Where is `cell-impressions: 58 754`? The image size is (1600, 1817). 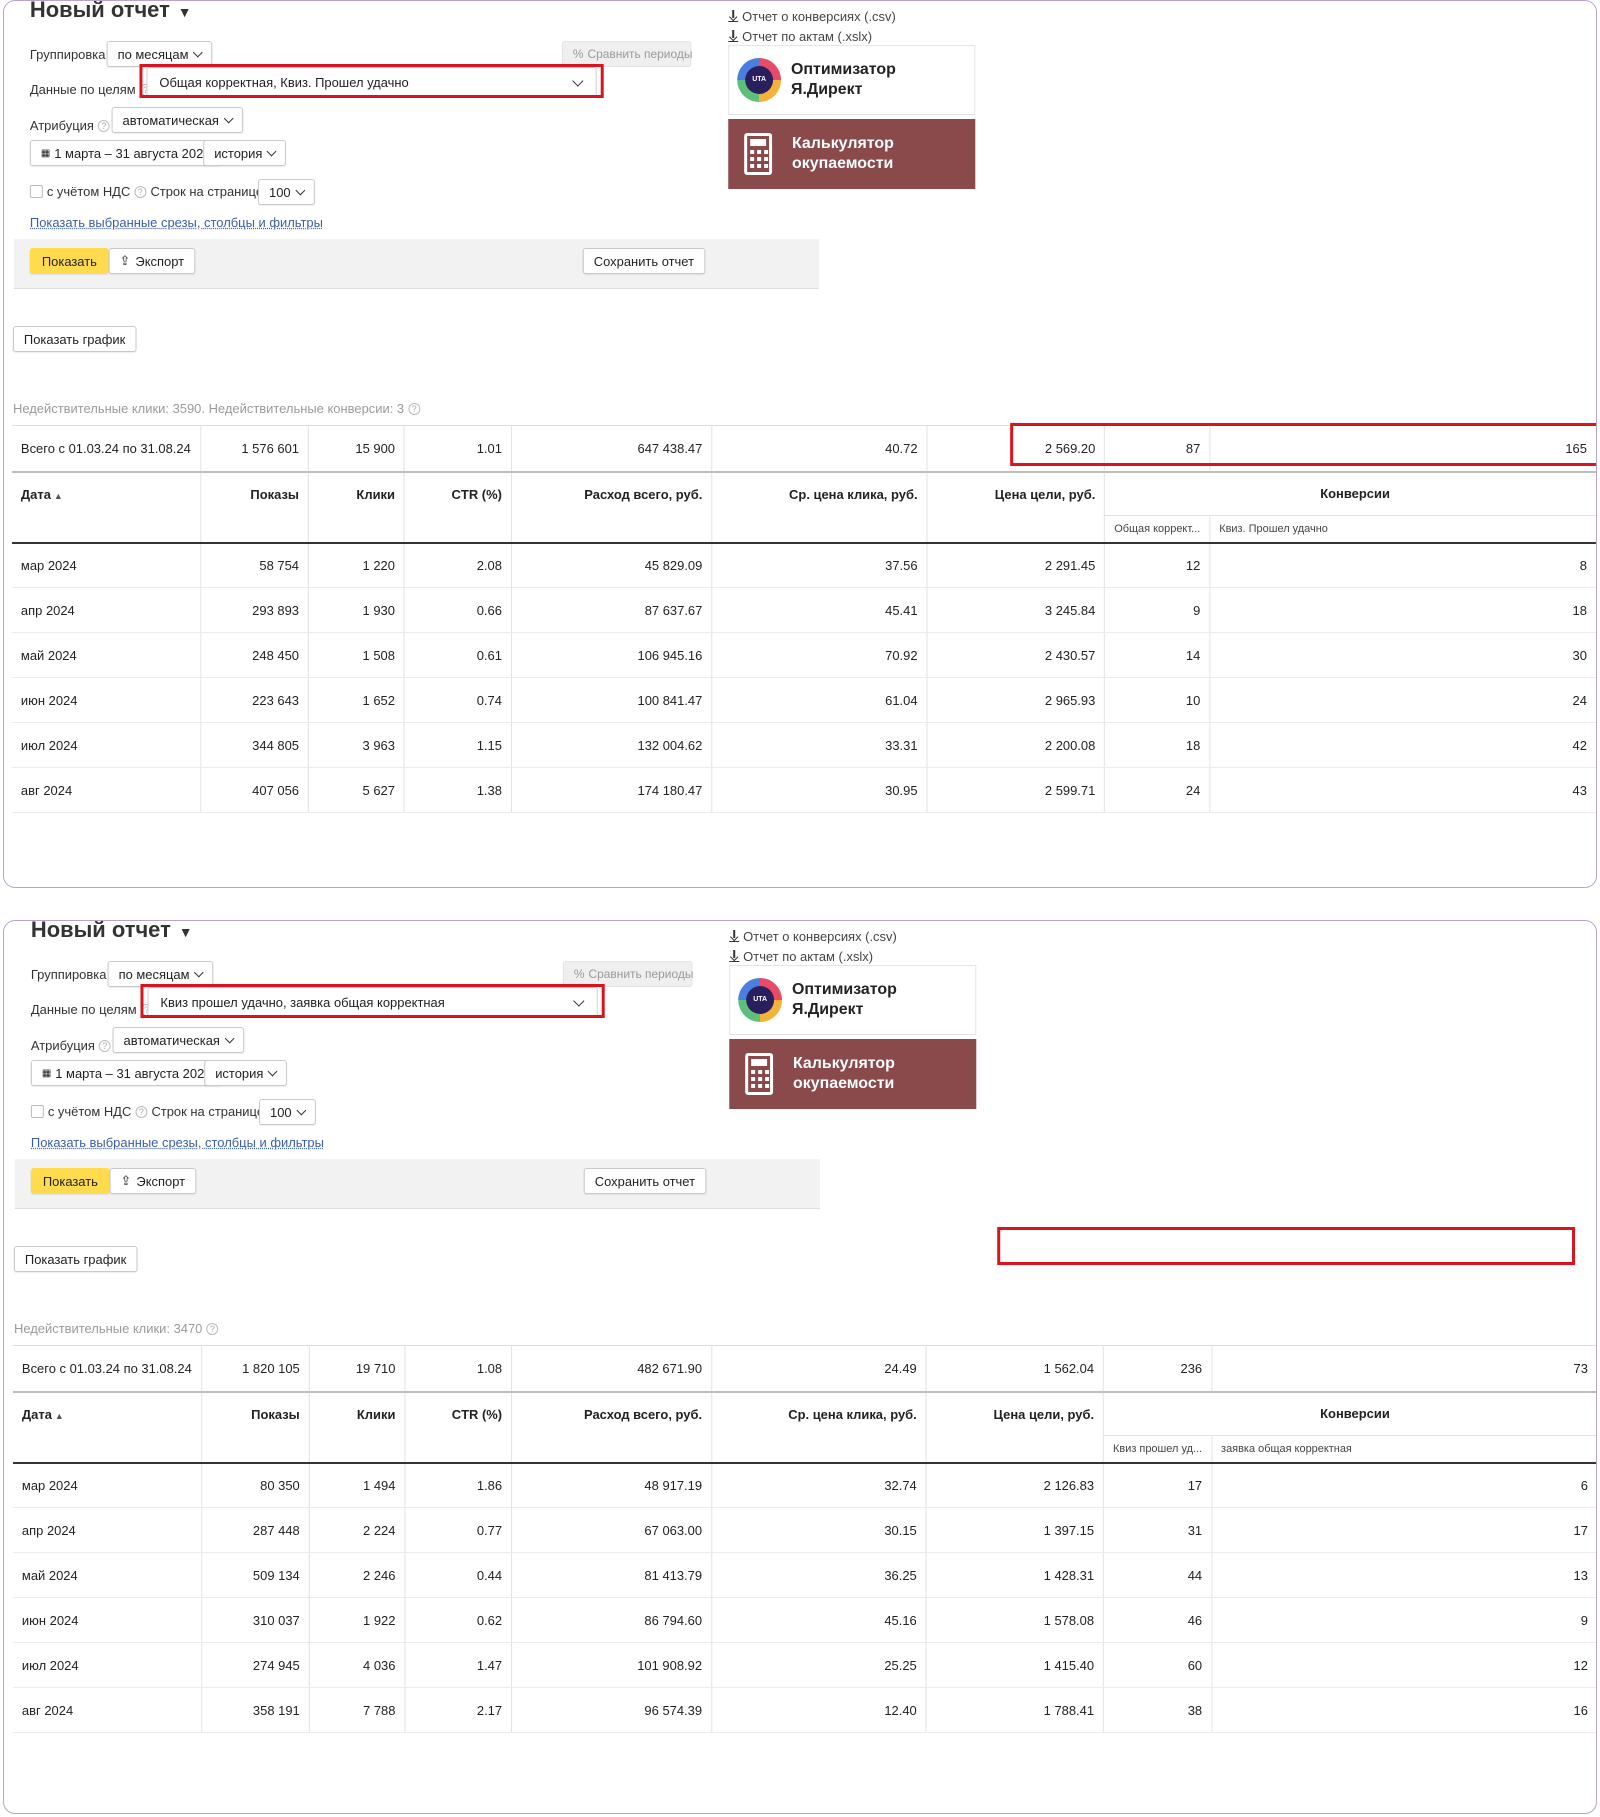
cell-impressions: 58 754 is located at coordinates (254, 565).